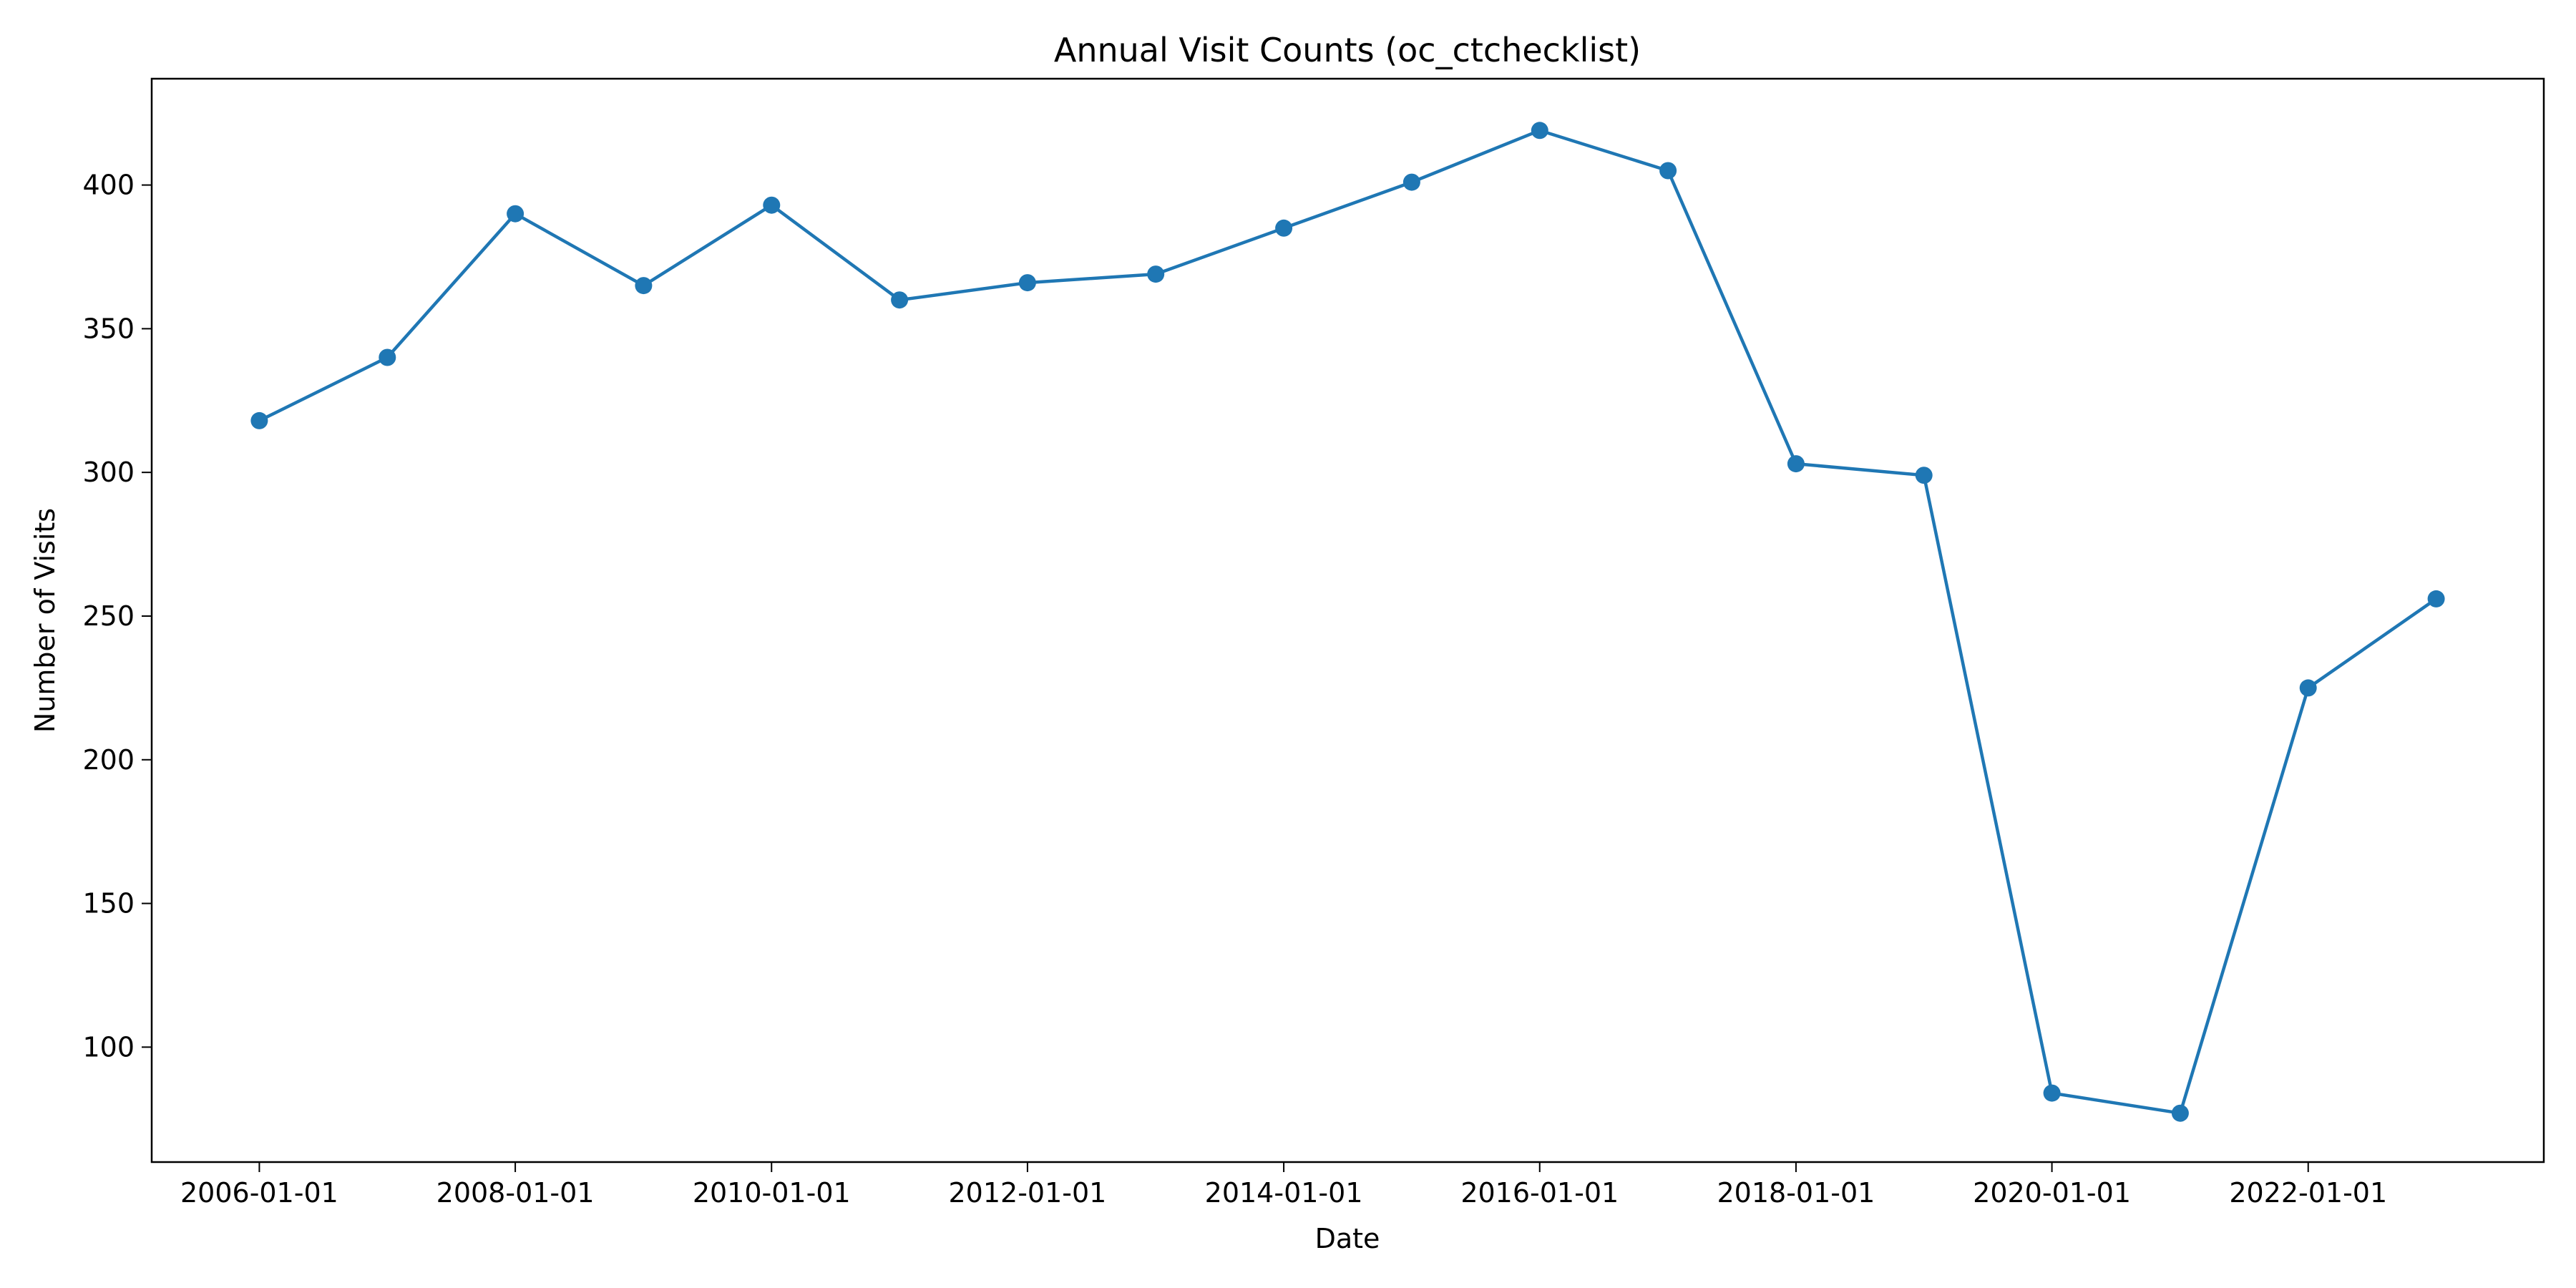 This screenshot has width=2576, height=1288. What do you see at coordinates (108, 903) in the screenshot?
I see `y-tick-label: 150` at bounding box center [108, 903].